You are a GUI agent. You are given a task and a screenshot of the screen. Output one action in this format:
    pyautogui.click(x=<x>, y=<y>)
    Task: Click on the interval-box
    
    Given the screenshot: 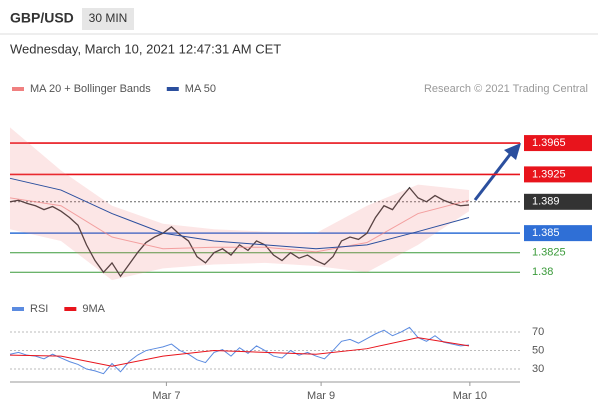 What is the action you would take?
    pyautogui.click(x=108, y=19)
    